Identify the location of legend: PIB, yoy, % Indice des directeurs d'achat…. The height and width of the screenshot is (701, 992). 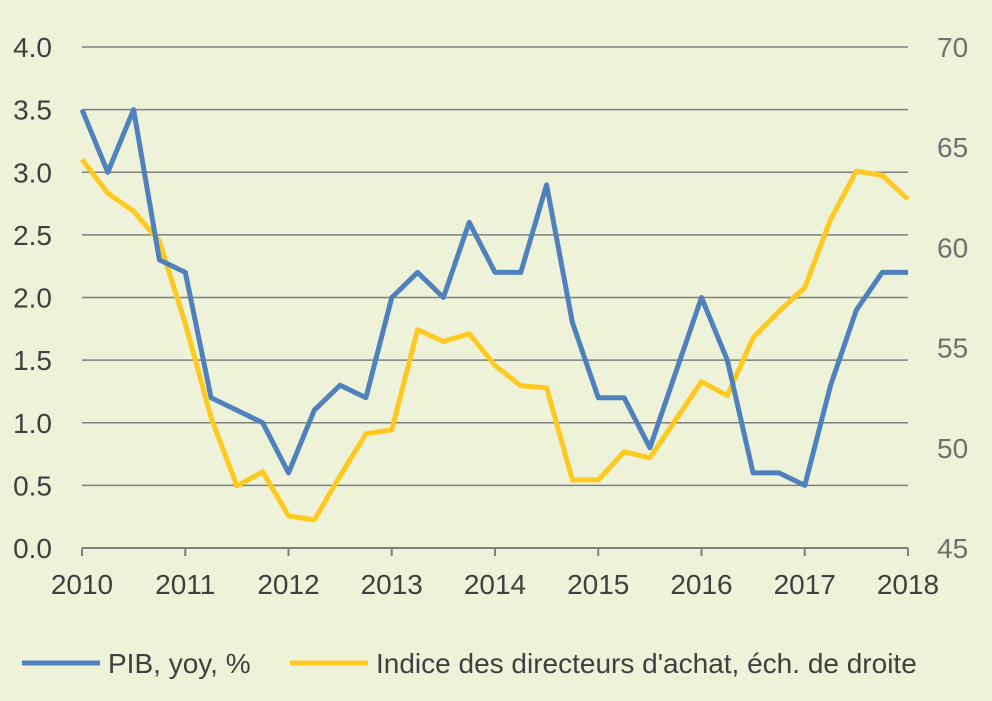
(469, 663).